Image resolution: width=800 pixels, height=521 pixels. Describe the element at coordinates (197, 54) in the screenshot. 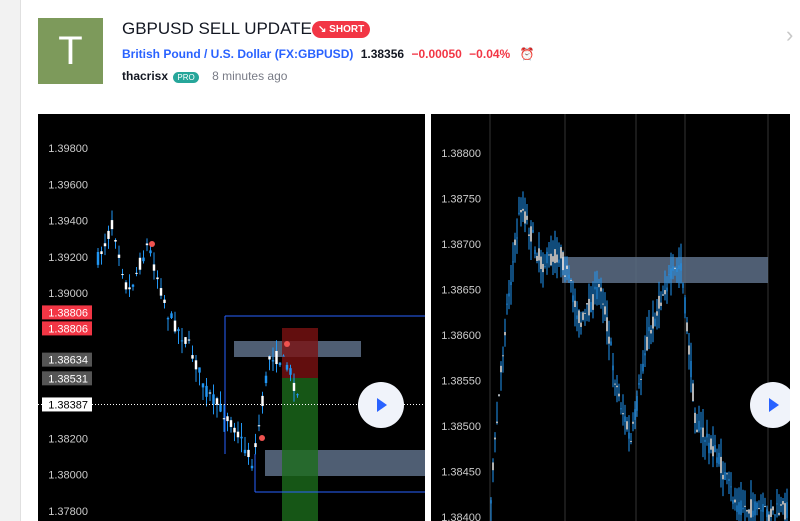

I see `symbol-name: British Pound / U.S. Dollar` at that location.